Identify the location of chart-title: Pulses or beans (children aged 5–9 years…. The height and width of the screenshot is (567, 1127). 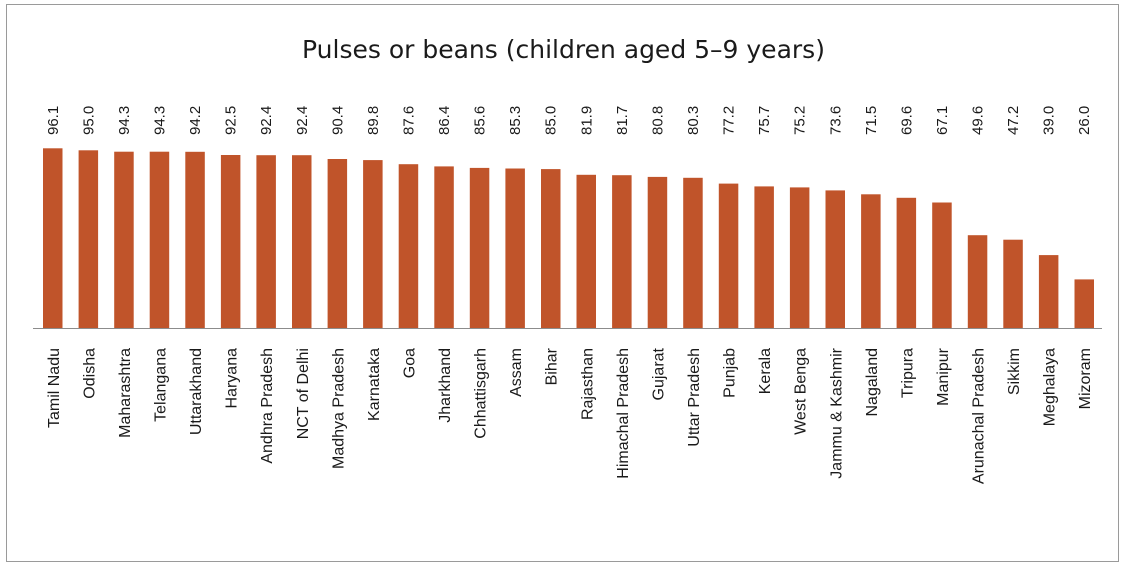
(563, 49).